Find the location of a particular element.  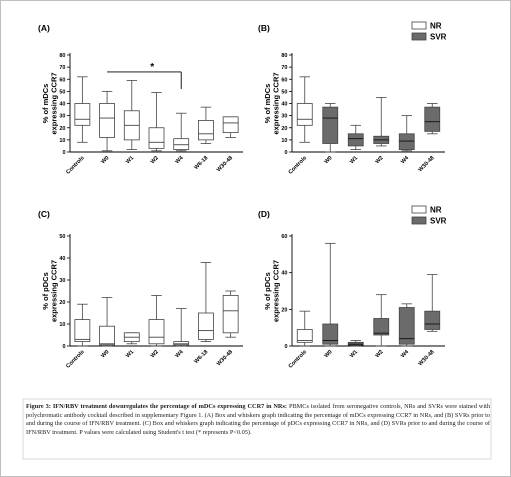

panel-letter: (D) is located at coordinates (264, 214).